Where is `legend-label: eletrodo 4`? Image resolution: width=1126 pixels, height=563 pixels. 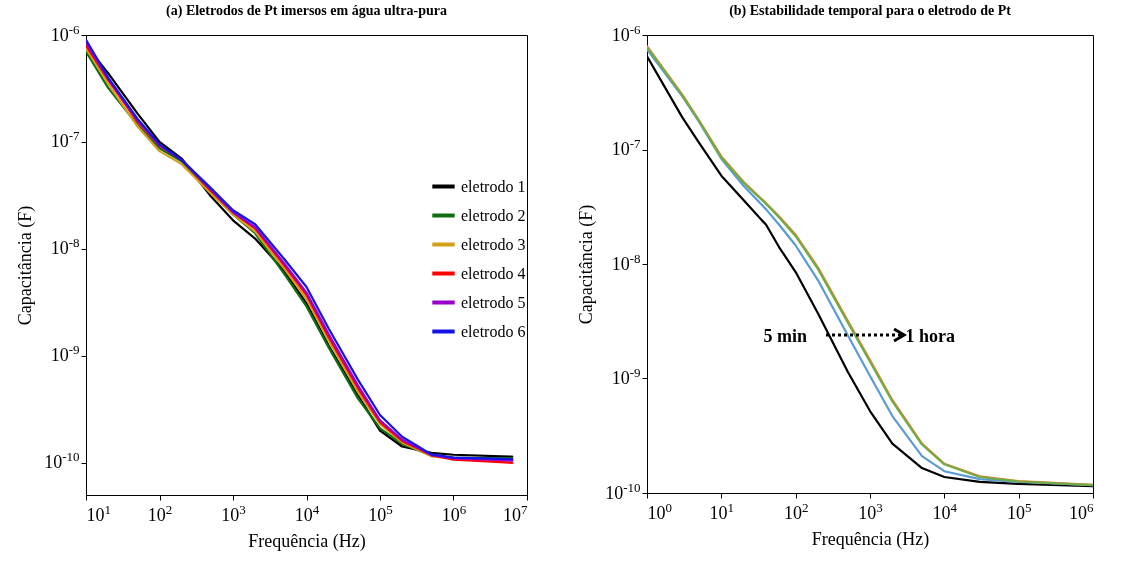 legend-label: eletrodo 4 is located at coordinates (493, 273).